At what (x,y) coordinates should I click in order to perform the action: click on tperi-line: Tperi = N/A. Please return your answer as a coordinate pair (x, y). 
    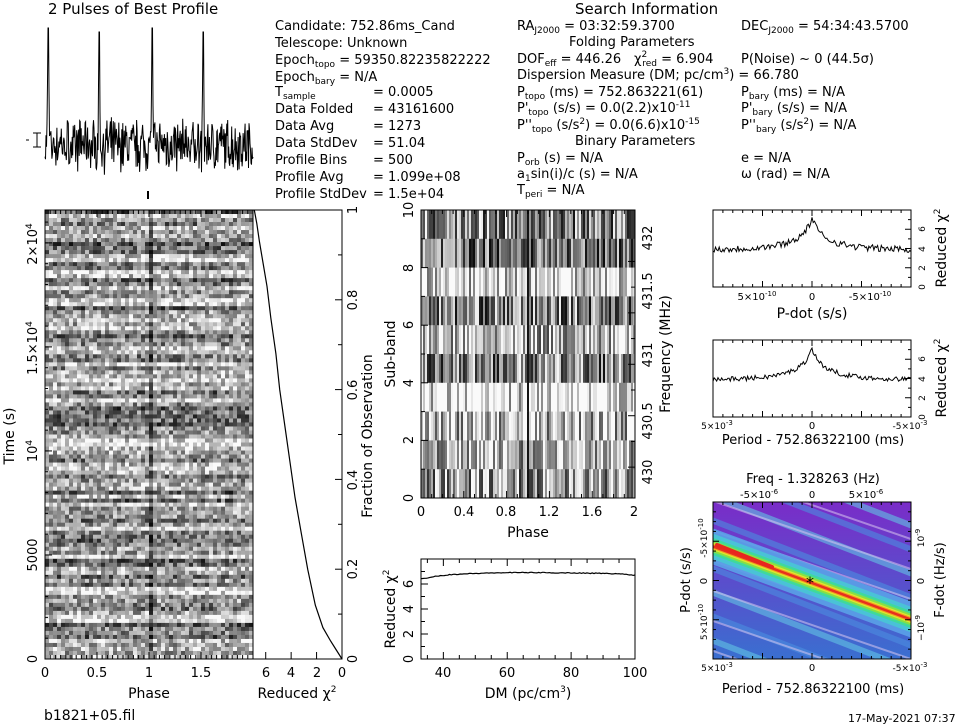
    Looking at the image, I should click on (550, 191).